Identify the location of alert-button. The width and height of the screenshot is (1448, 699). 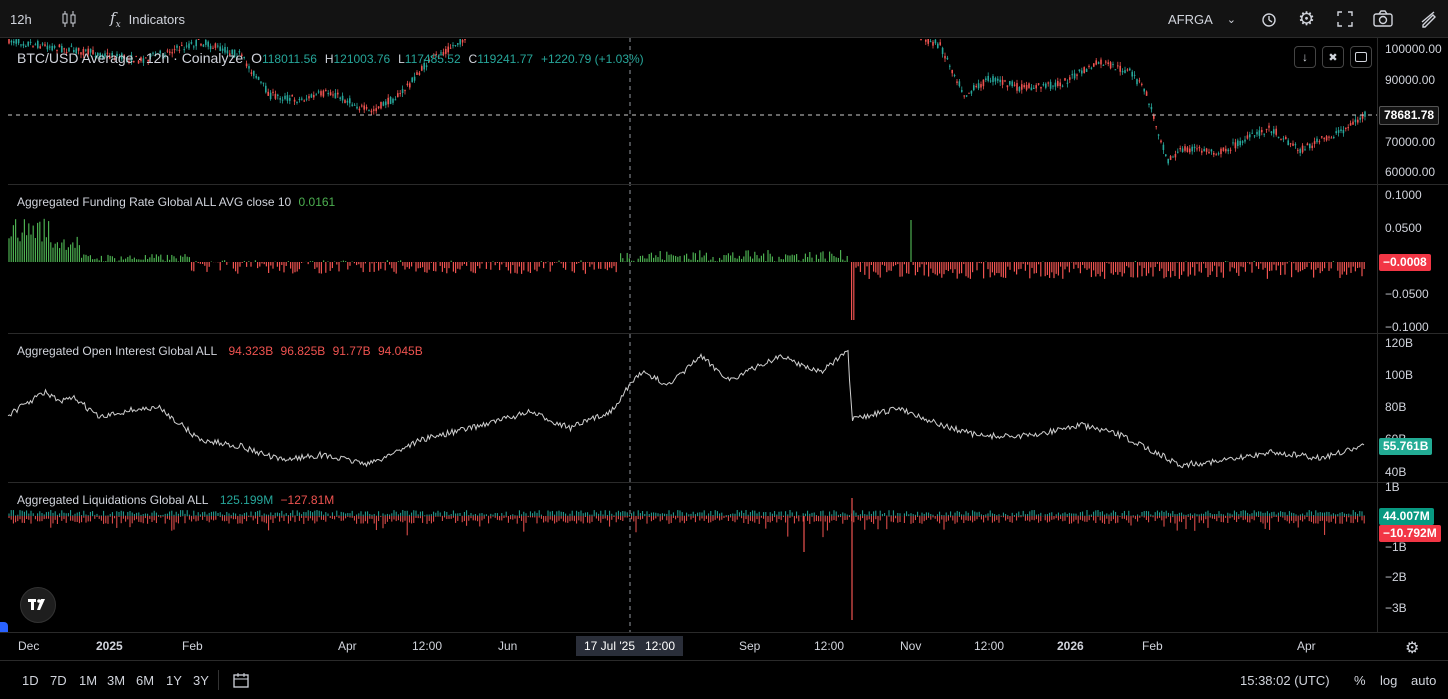
(1269, 19).